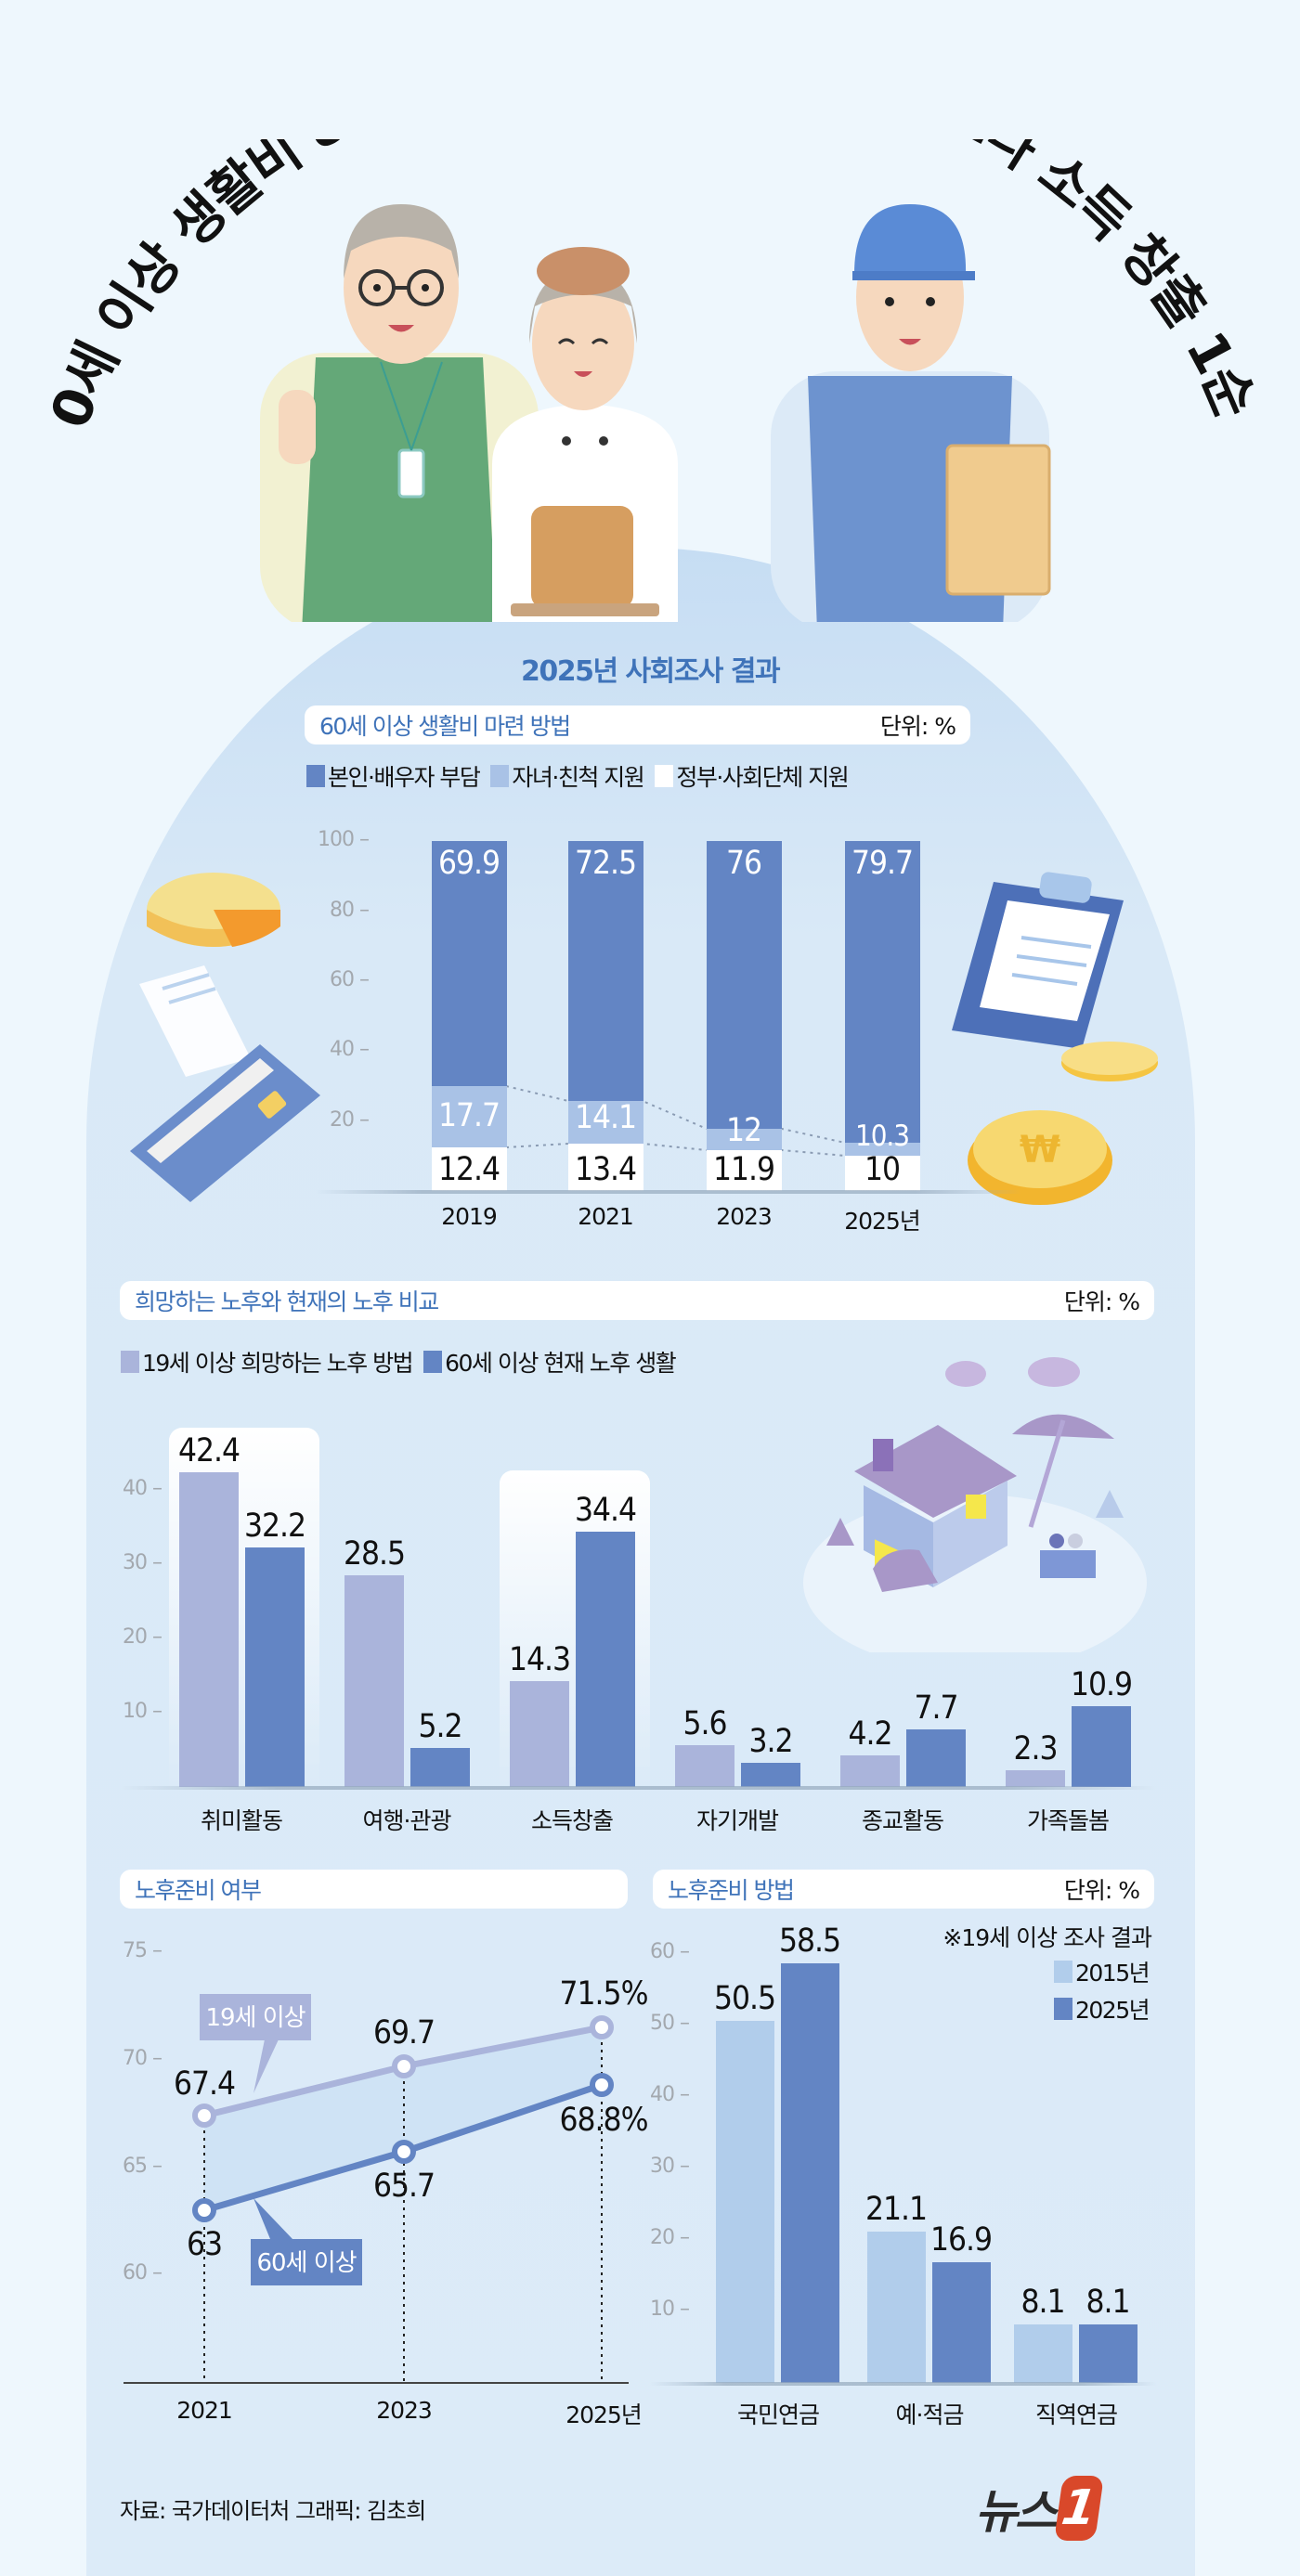 The image size is (1300, 2576). Describe the element at coordinates (539, 1659) in the screenshot. I see `value-label: 14.3` at that location.